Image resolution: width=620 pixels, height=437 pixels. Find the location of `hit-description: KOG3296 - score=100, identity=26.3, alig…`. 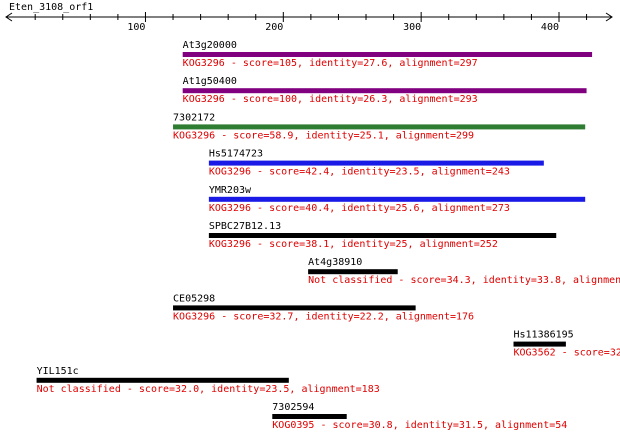

hit-description: KOG3296 - score=100, identity=26.3, alig… is located at coordinates (330, 99).